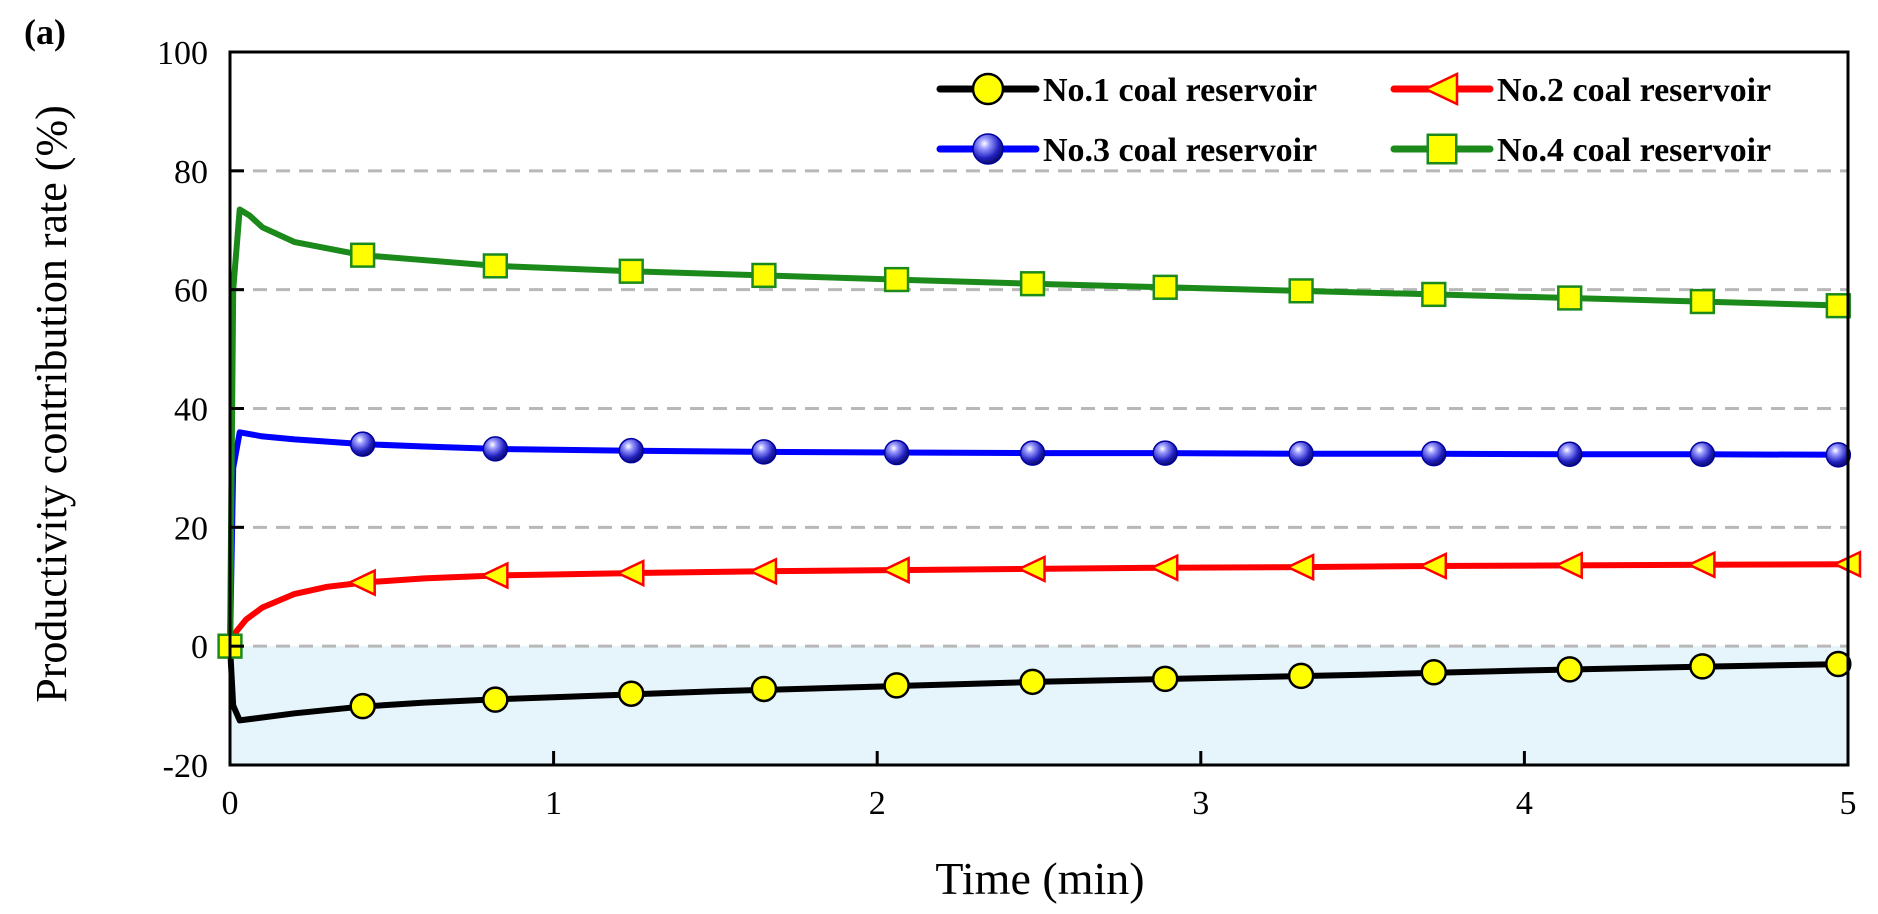  Describe the element at coordinates (191, 410) in the screenshot. I see `y-tick-label-40: 40` at that location.